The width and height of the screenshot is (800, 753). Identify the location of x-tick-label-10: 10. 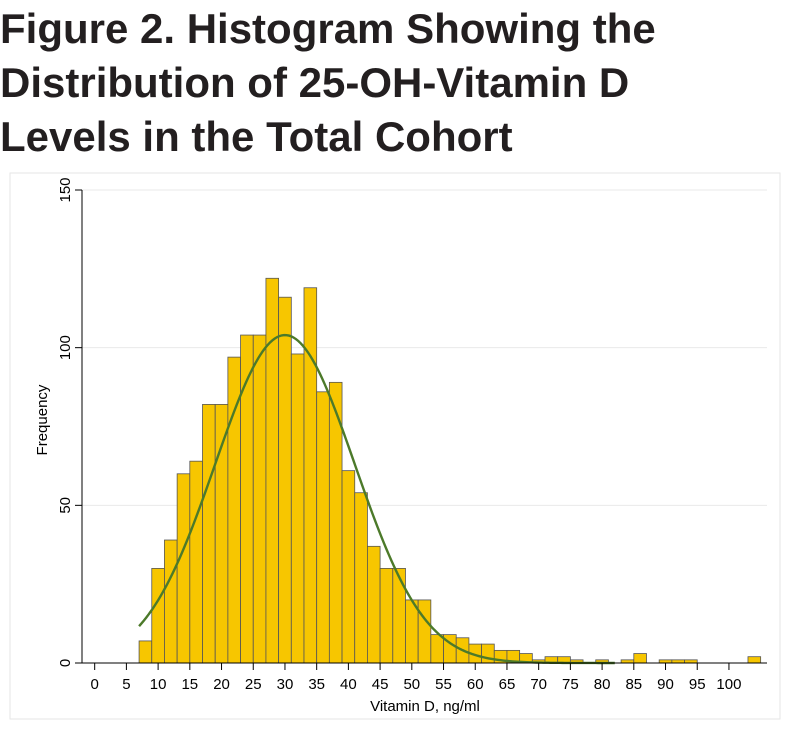
(158, 684).